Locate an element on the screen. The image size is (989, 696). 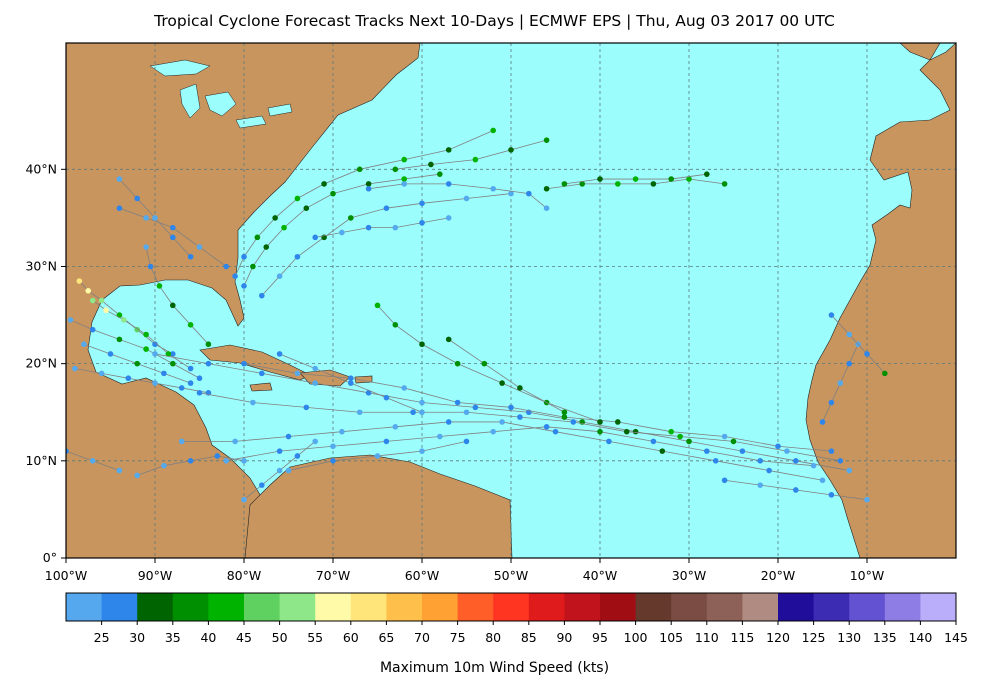
colorbar-tick-12: 85 is located at coordinates (529, 637).